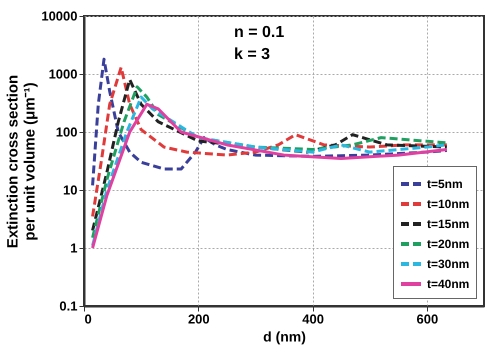  I want to click on annotation: k = 3, so click(252, 54).